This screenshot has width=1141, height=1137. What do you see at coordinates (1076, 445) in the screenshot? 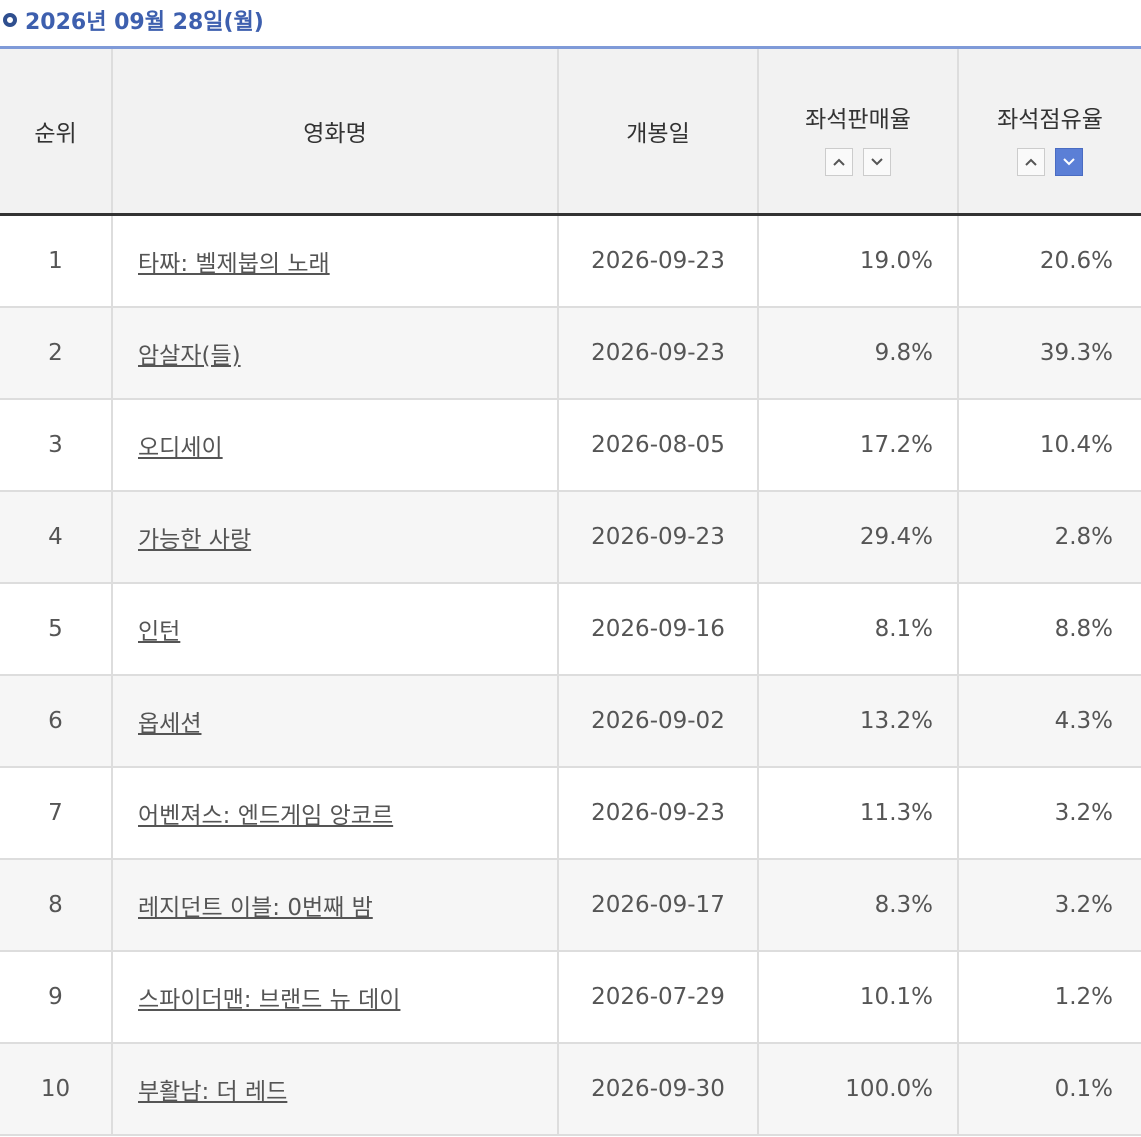
I see `seat-share: 10.4%` at bounding box center [1076, 445].